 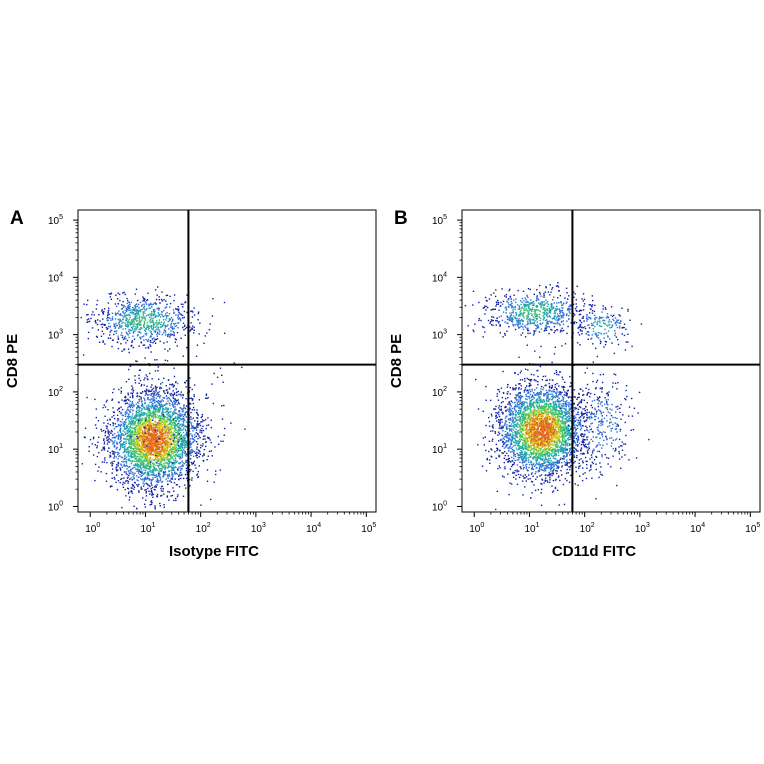 What do you see at coordinates (313, 528) in the screenshot?
I see `x-tick-label: 104` at bounding box center [313, 528].